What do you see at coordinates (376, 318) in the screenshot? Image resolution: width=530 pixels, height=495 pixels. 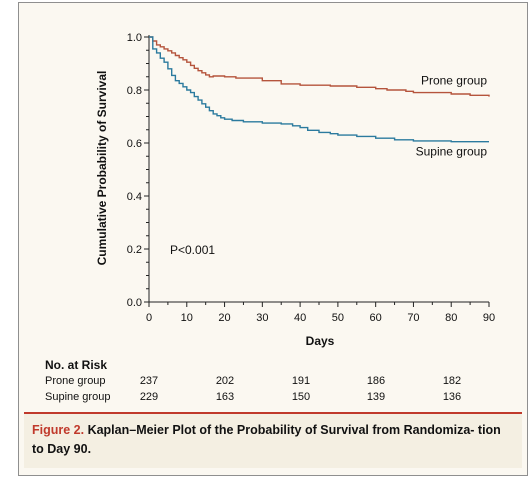 I see `x-tick-label: 60` at bounding box center [376, 318].